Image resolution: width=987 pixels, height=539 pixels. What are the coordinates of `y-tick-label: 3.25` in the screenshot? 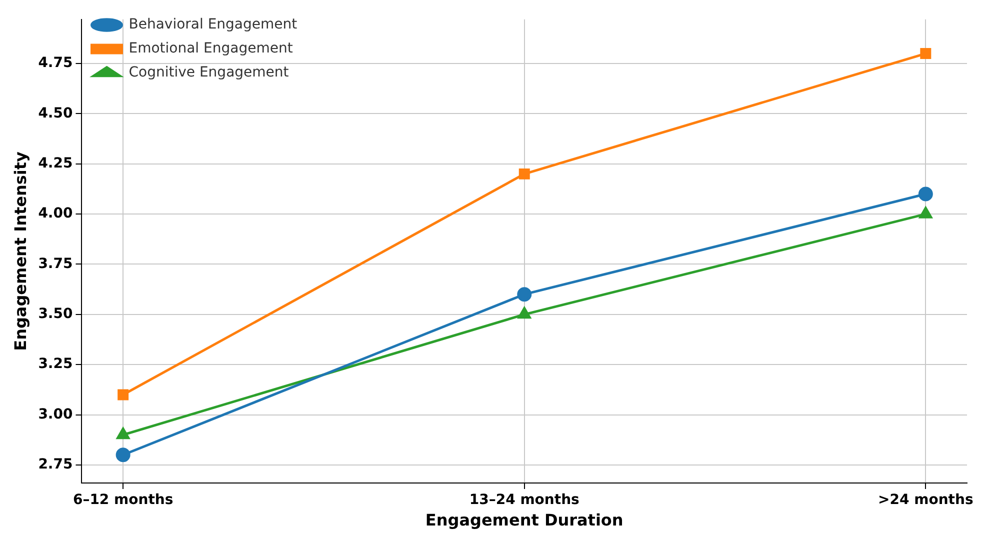 It's located at (55, 364).